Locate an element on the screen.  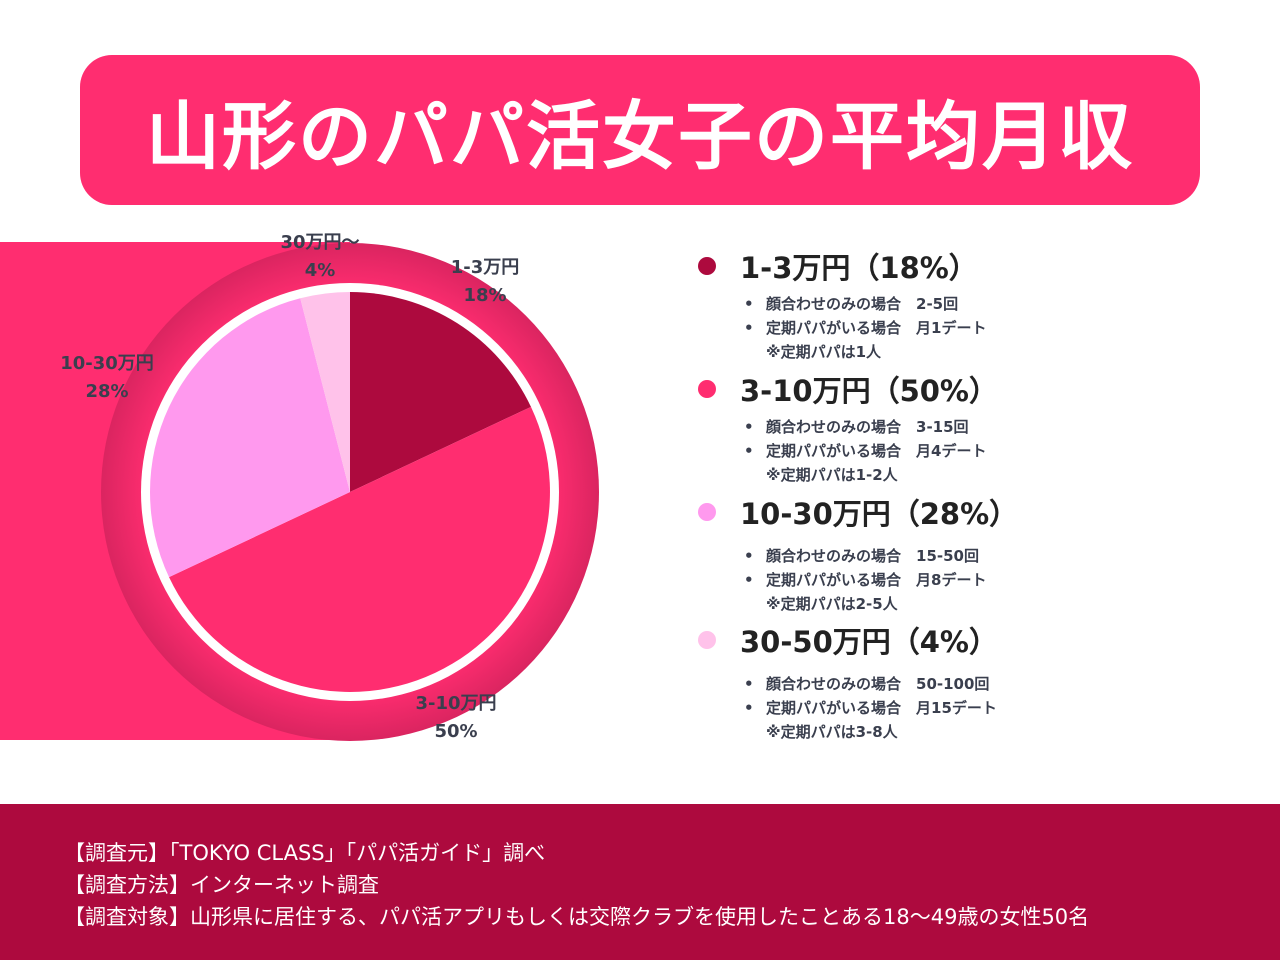
pie-label-30: 30万円〜 4% is located at coordinates (320, 256).